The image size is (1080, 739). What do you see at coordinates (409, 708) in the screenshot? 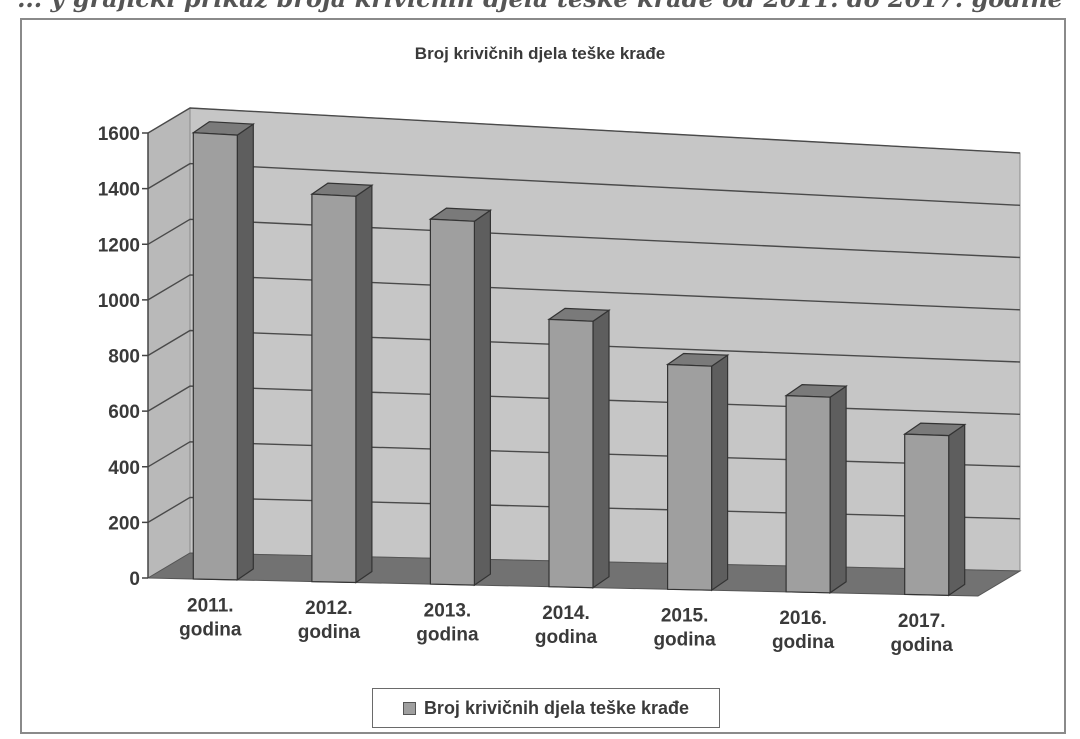
I see `legend-swatch` at bounding box center [409, 708].